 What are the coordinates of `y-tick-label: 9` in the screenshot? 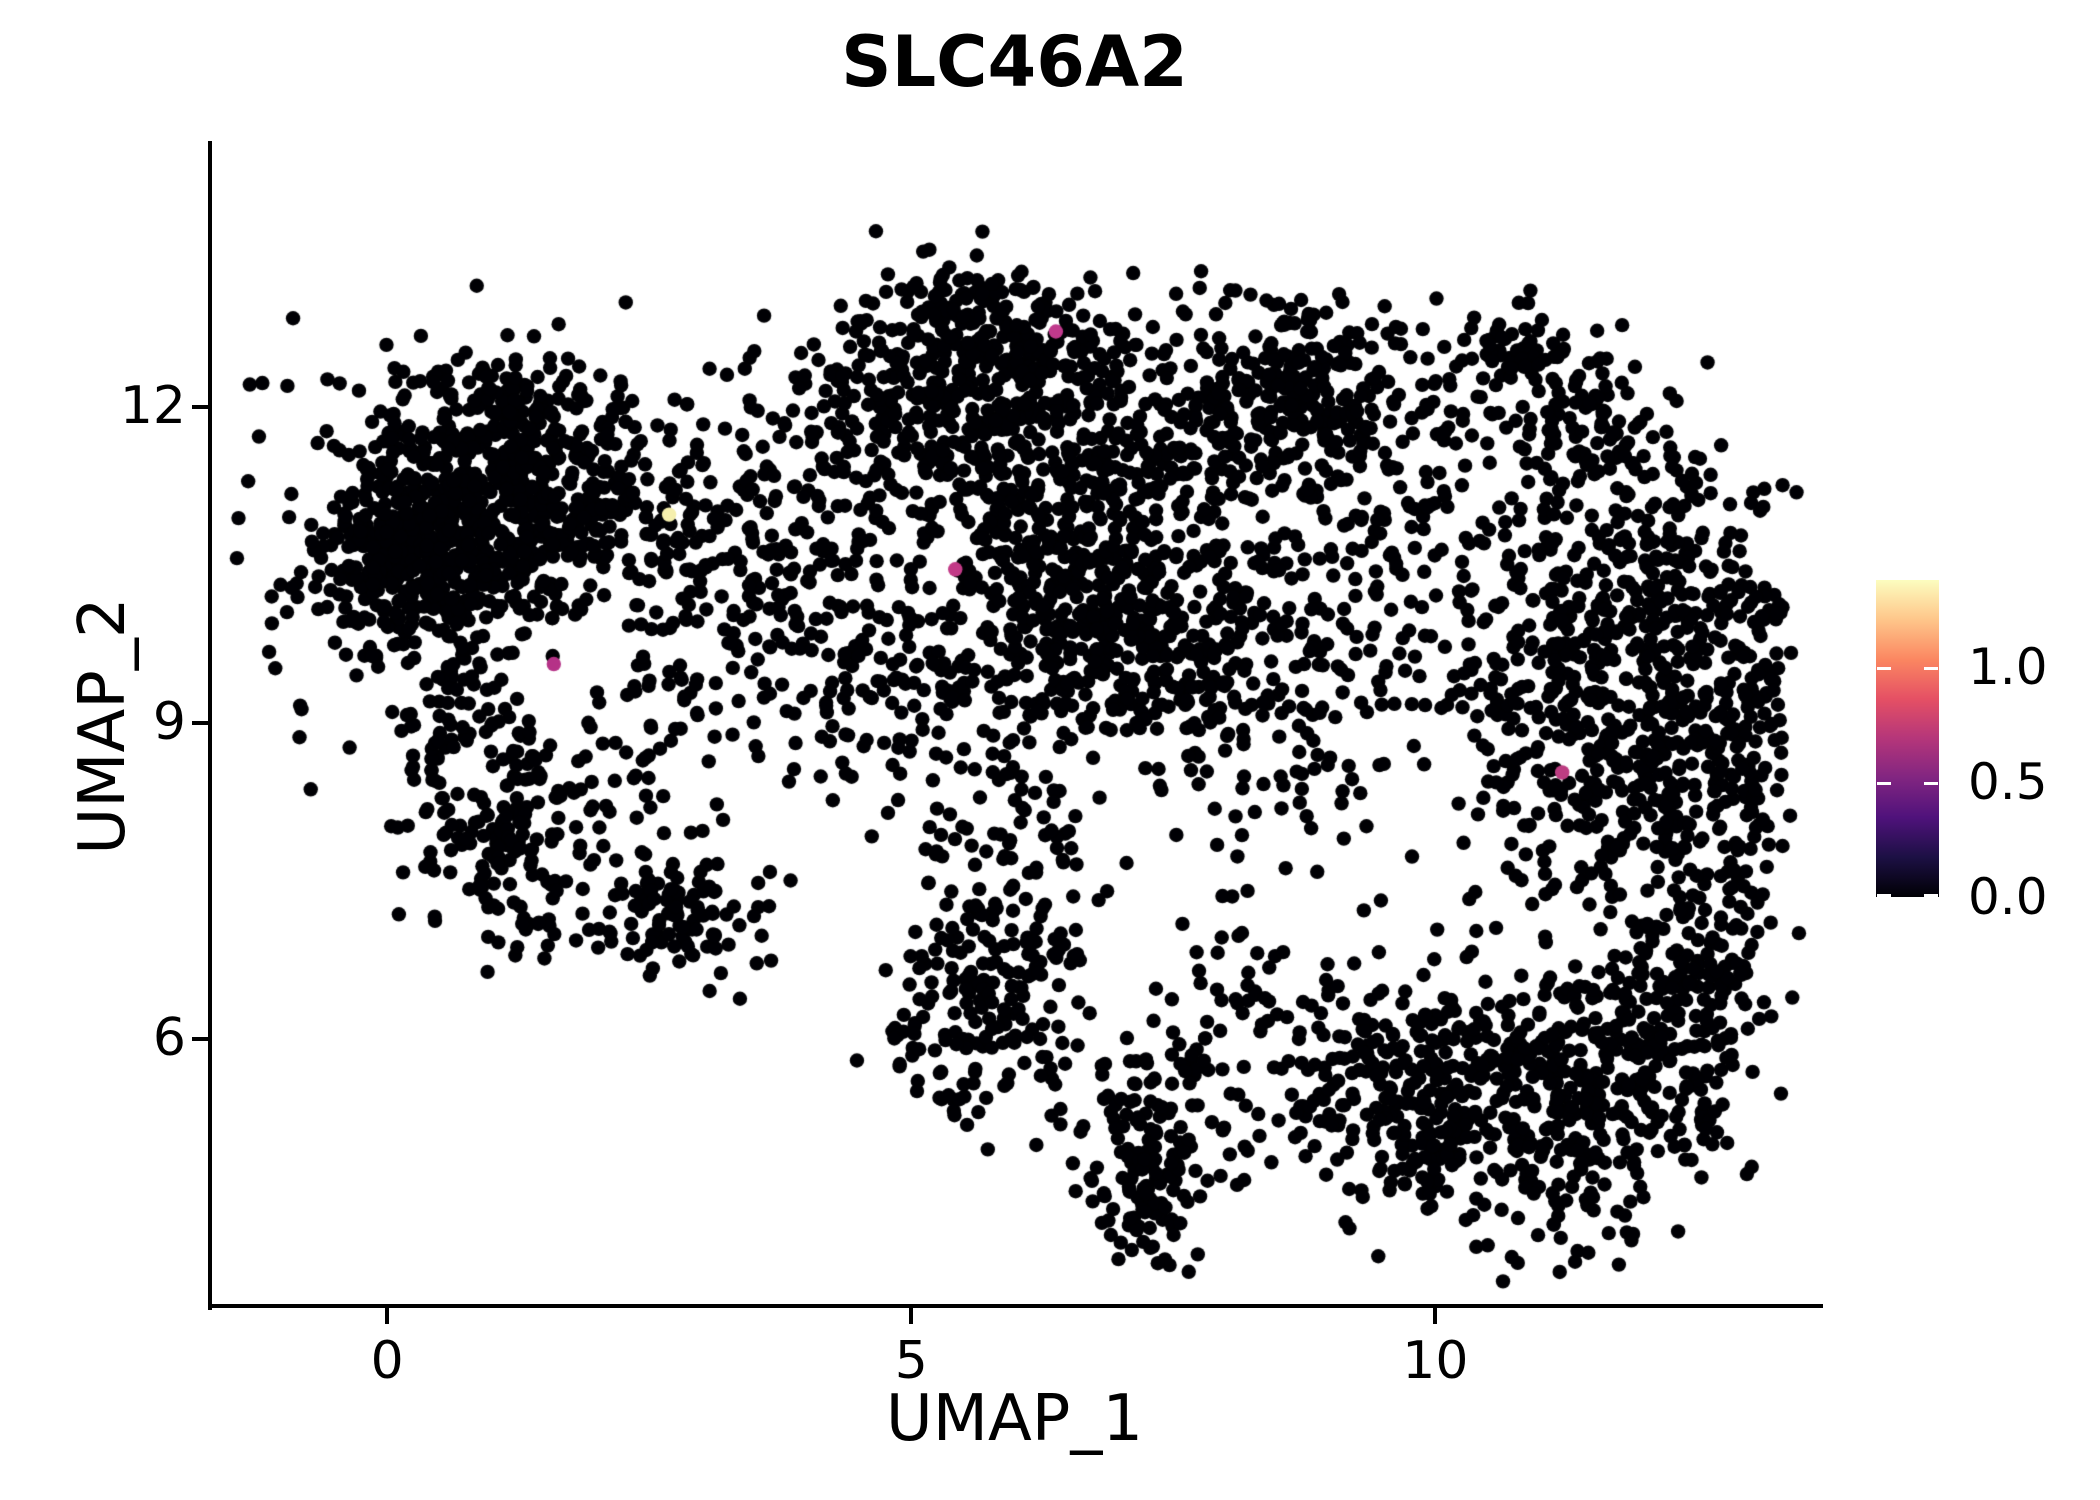 It's located at (169, 721).